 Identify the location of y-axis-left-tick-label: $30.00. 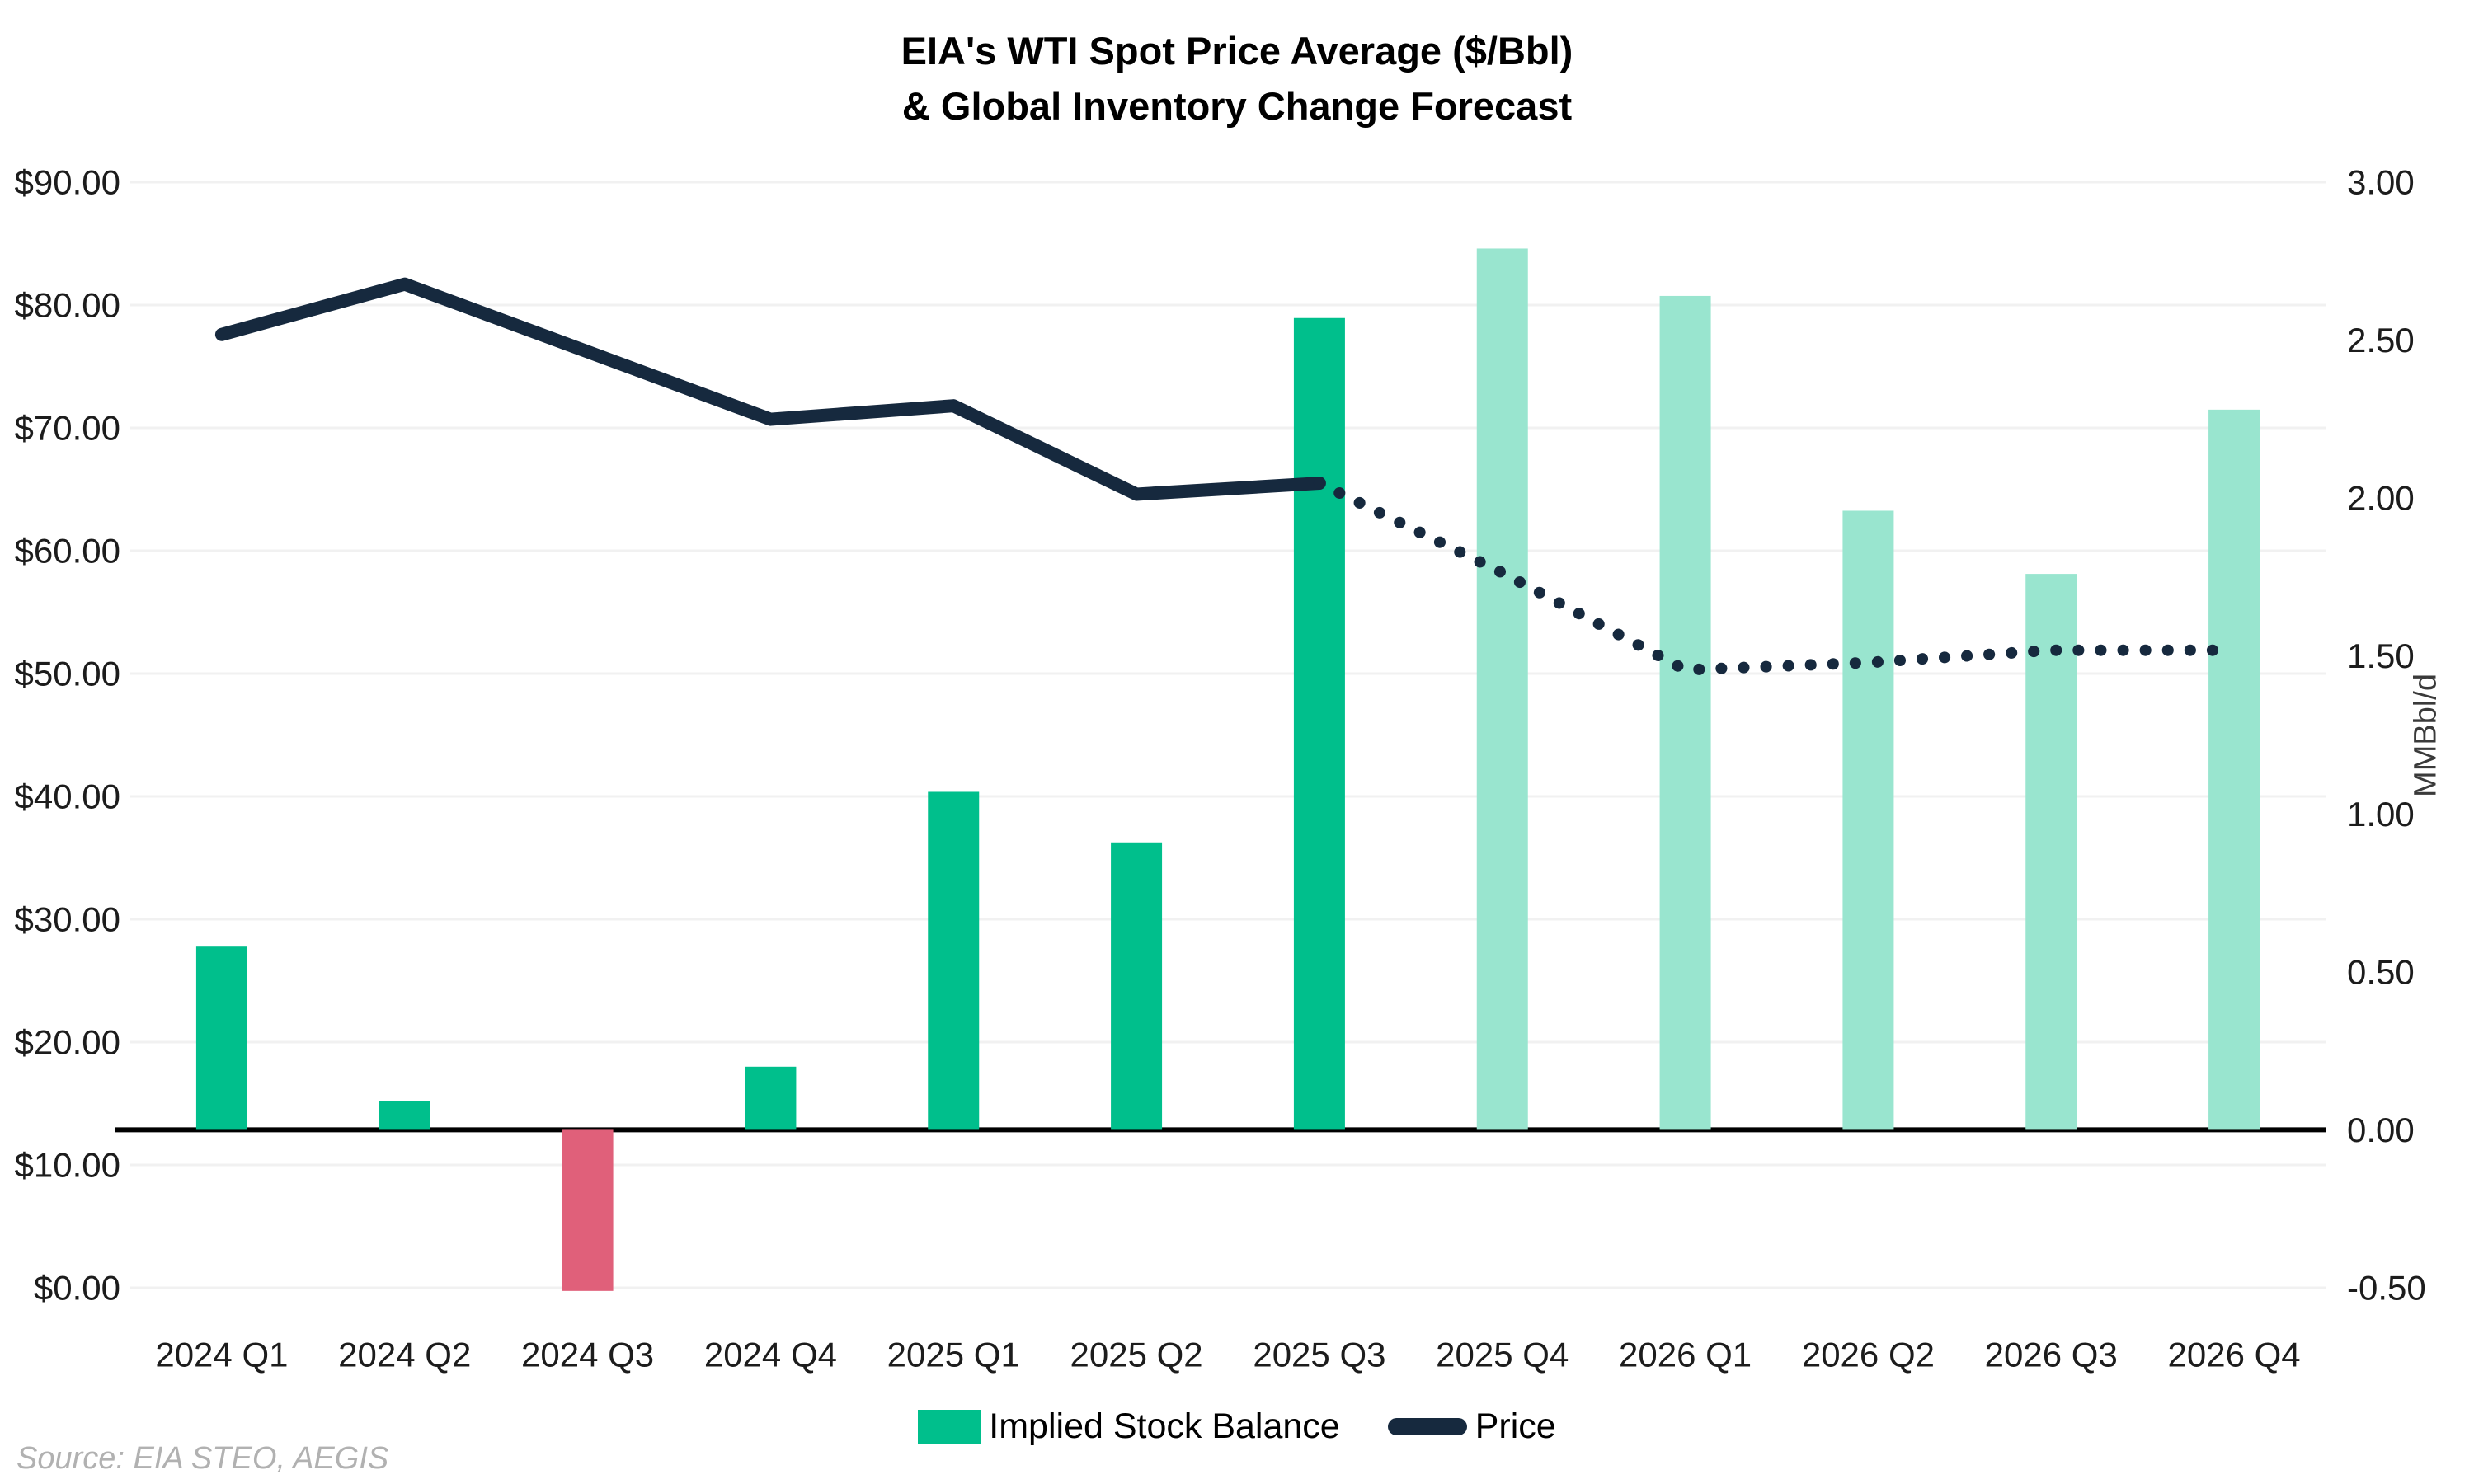
(67, 919).